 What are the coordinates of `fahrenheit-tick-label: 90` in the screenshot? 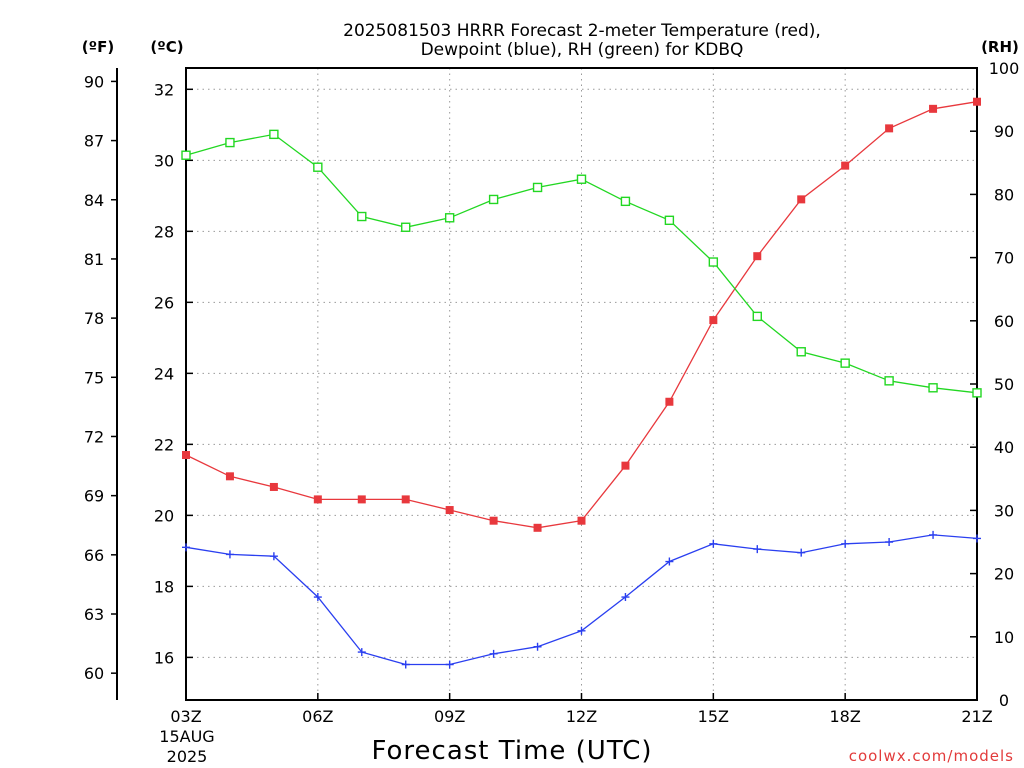 It's located at (94, 81).